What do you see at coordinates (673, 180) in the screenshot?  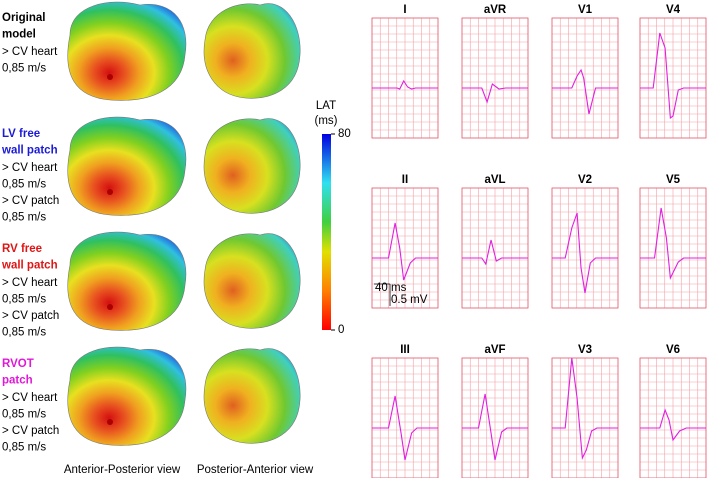 I see `lead-label: V5` at bounding box center [673, 180].